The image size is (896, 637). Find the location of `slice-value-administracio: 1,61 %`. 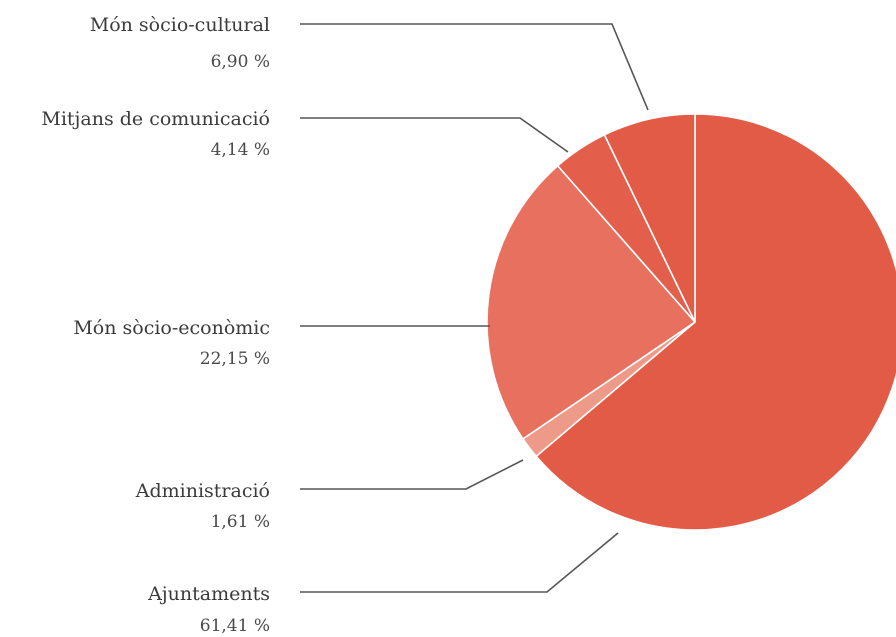

slice-value-administracio: 1,61 % is located at coordinates (240, 522).